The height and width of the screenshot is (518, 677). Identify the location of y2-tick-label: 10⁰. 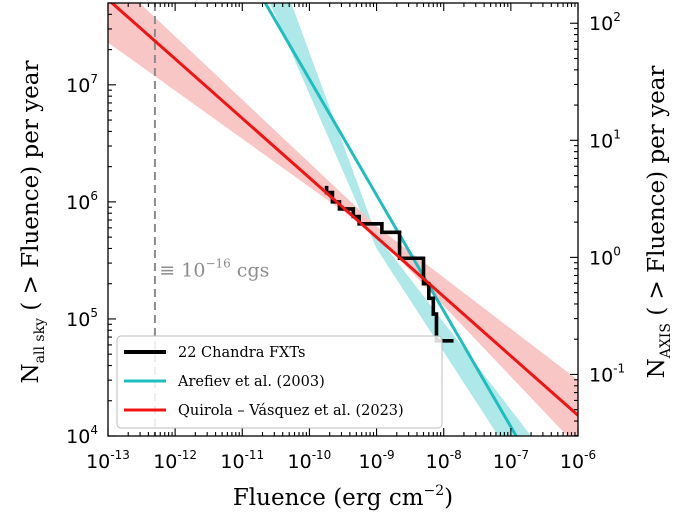
(605, 256).